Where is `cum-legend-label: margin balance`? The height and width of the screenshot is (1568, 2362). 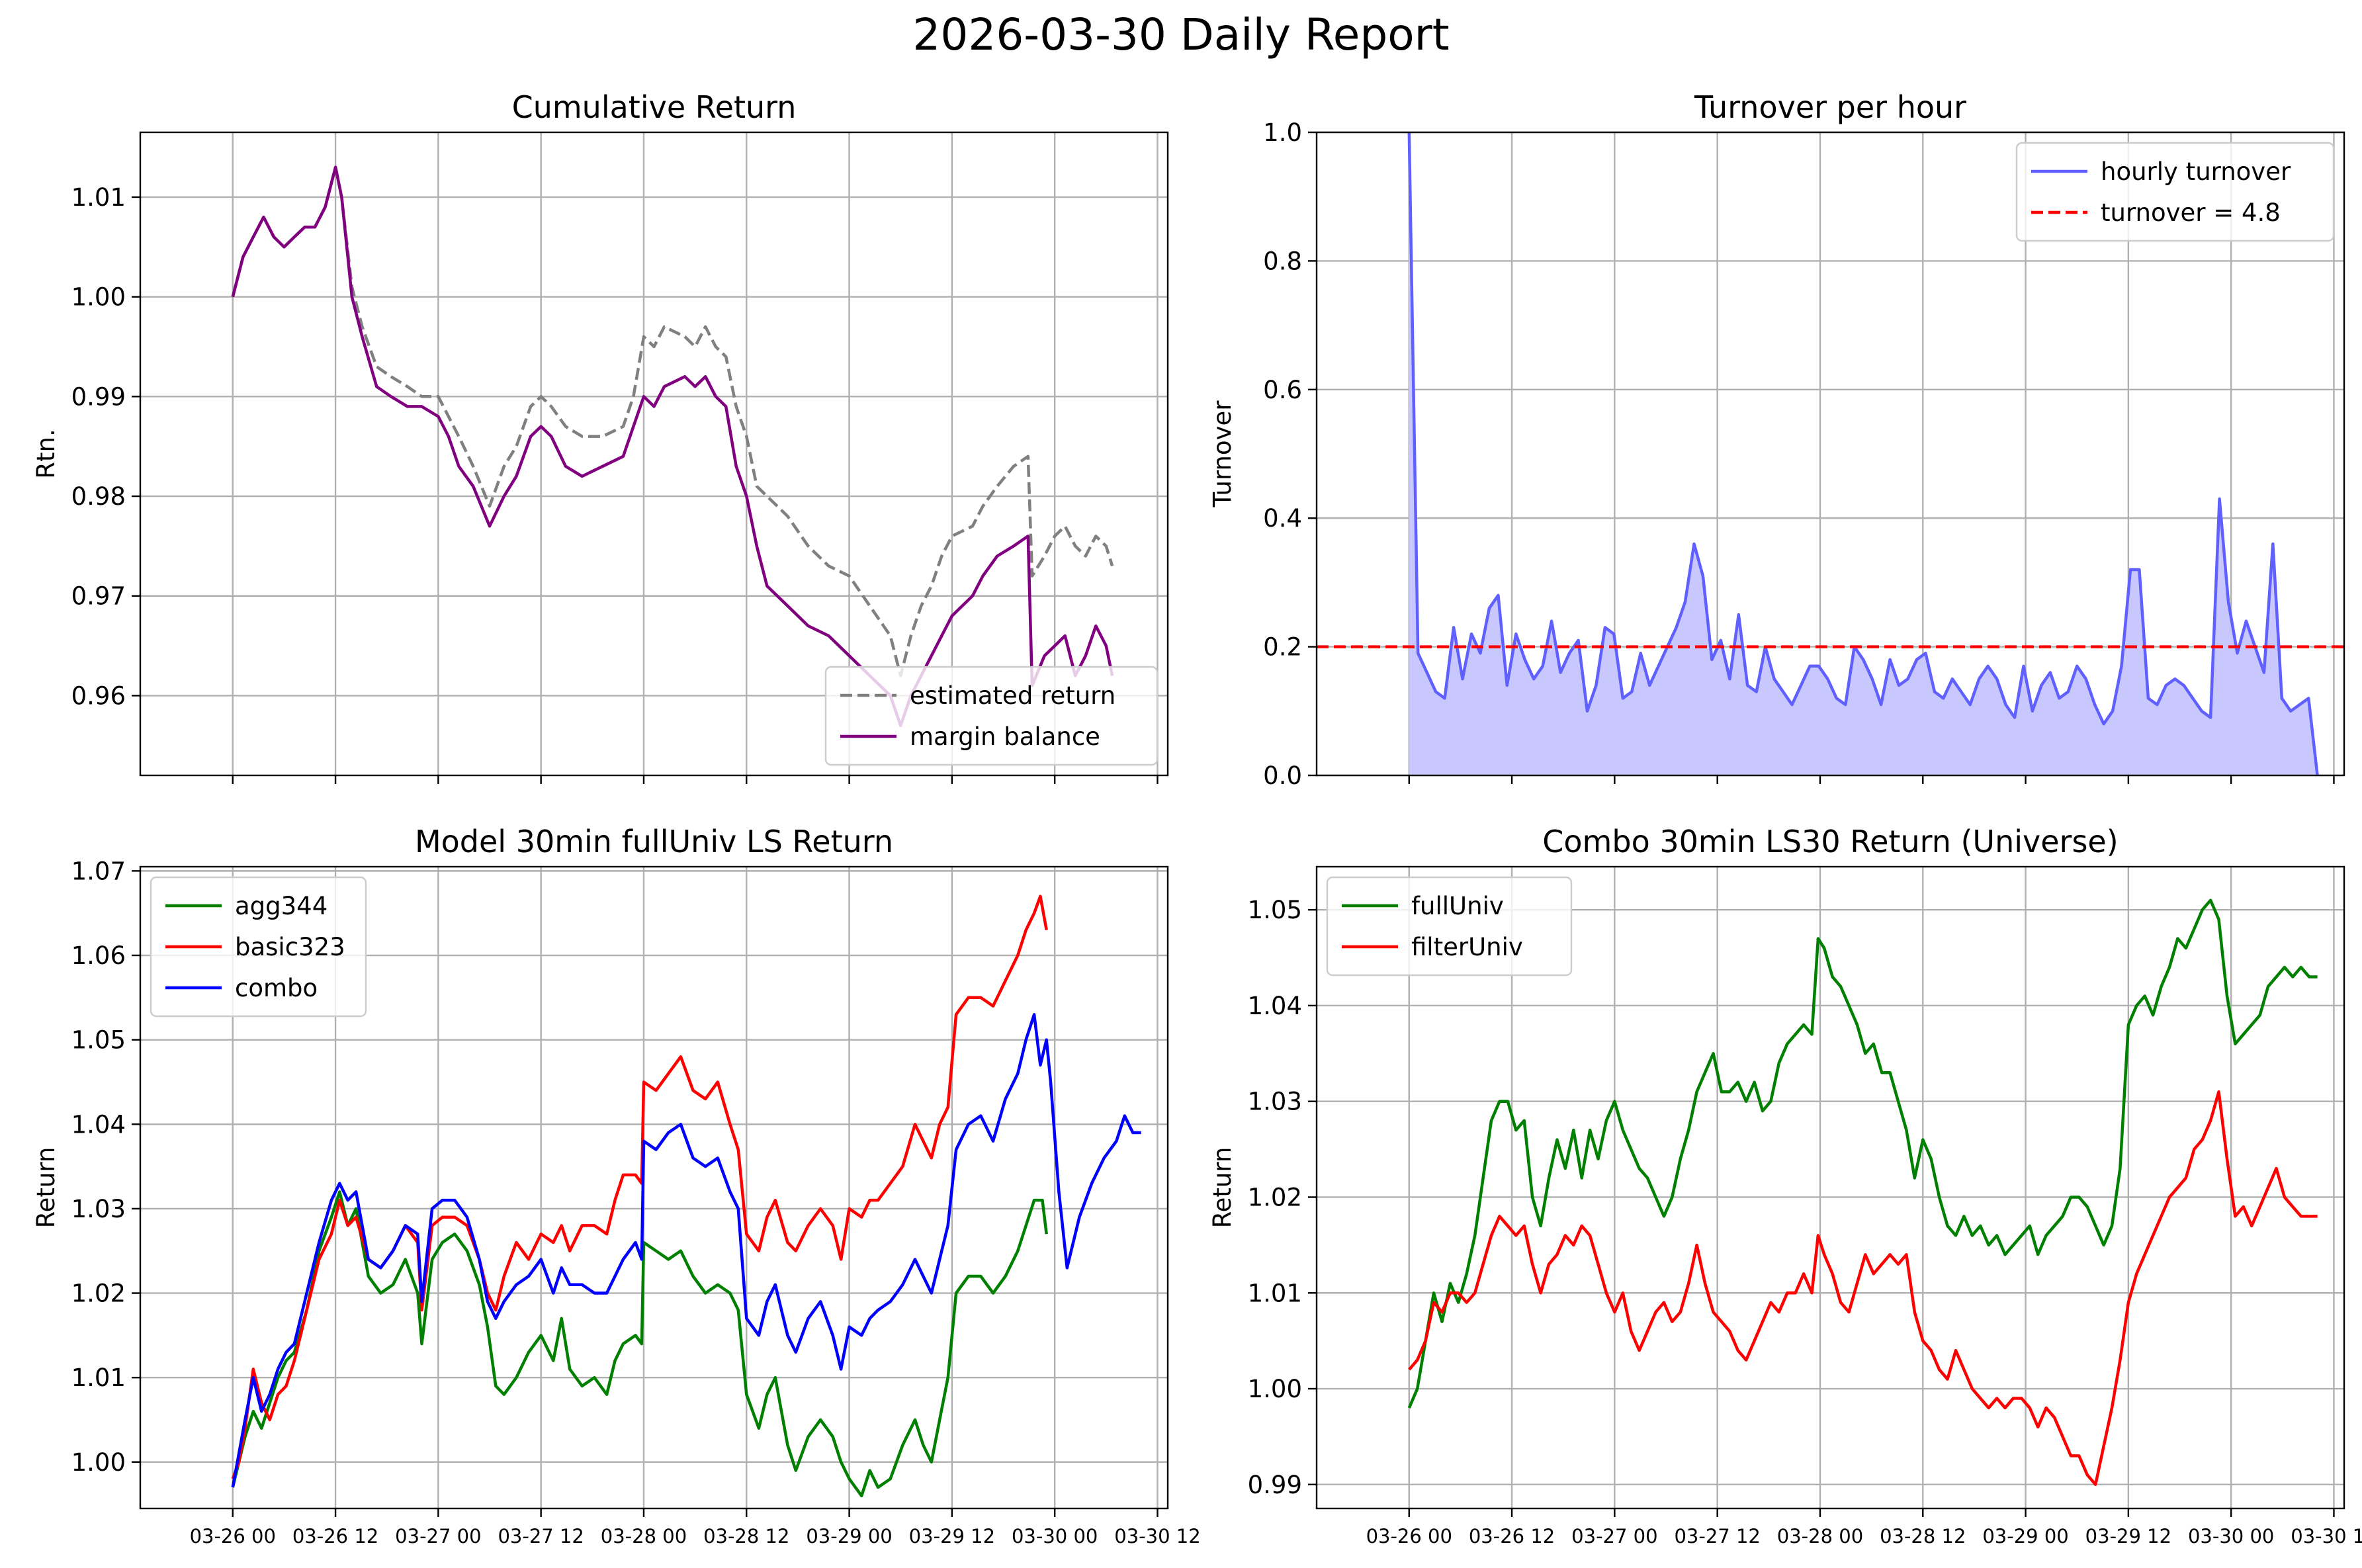 cum-legend-label: margin balance is located at coordinates (1005, 737).